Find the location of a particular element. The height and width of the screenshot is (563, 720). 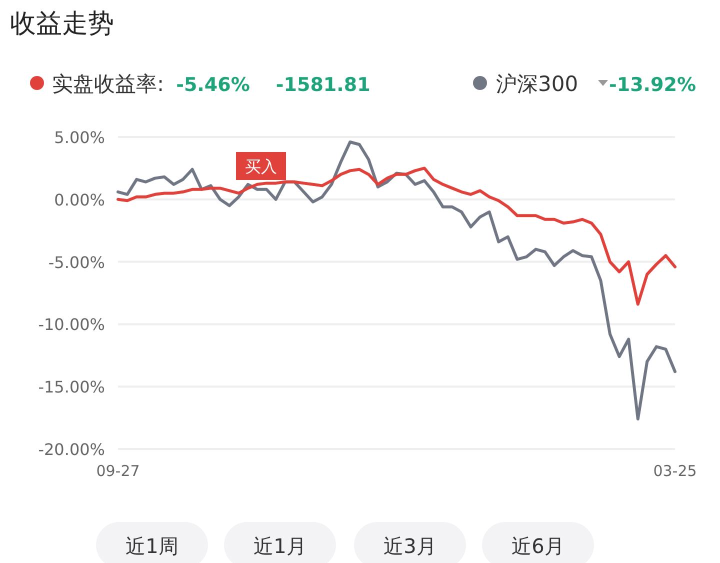

y-tick-label: -15.00% is located at coordinates (71, 387).